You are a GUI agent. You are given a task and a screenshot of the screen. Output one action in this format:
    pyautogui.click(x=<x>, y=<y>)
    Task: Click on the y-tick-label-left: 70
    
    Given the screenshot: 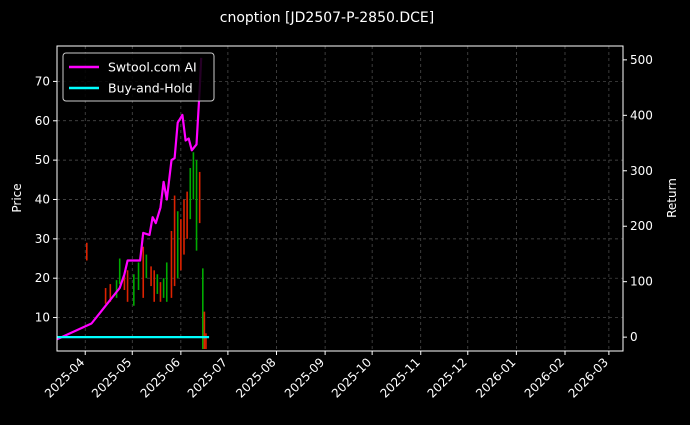 What is the action you would take?
    pyautogui.click(x=42, y=81)
    